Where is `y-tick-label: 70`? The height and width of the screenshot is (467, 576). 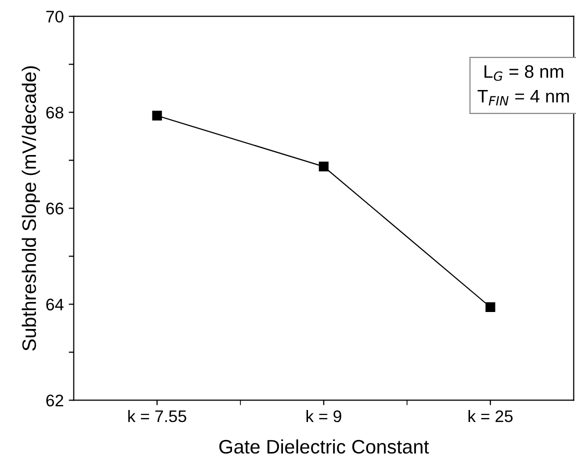
y-tick-label: 70 is located at coordinates (55, 16).